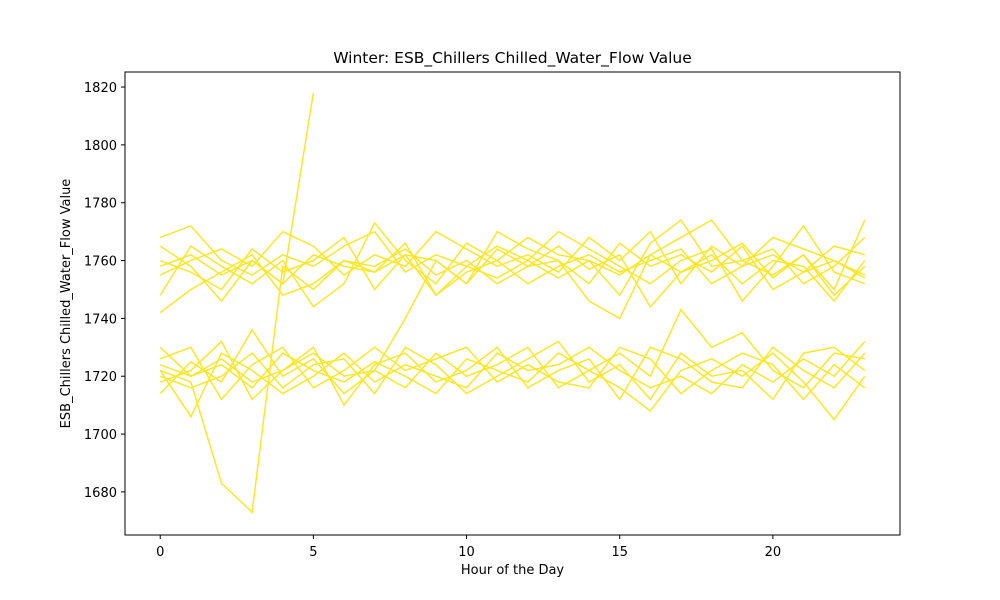 This screenshot has width=1000, height=600. I want to click on y-tick-label: 1760, so click(100, 262).